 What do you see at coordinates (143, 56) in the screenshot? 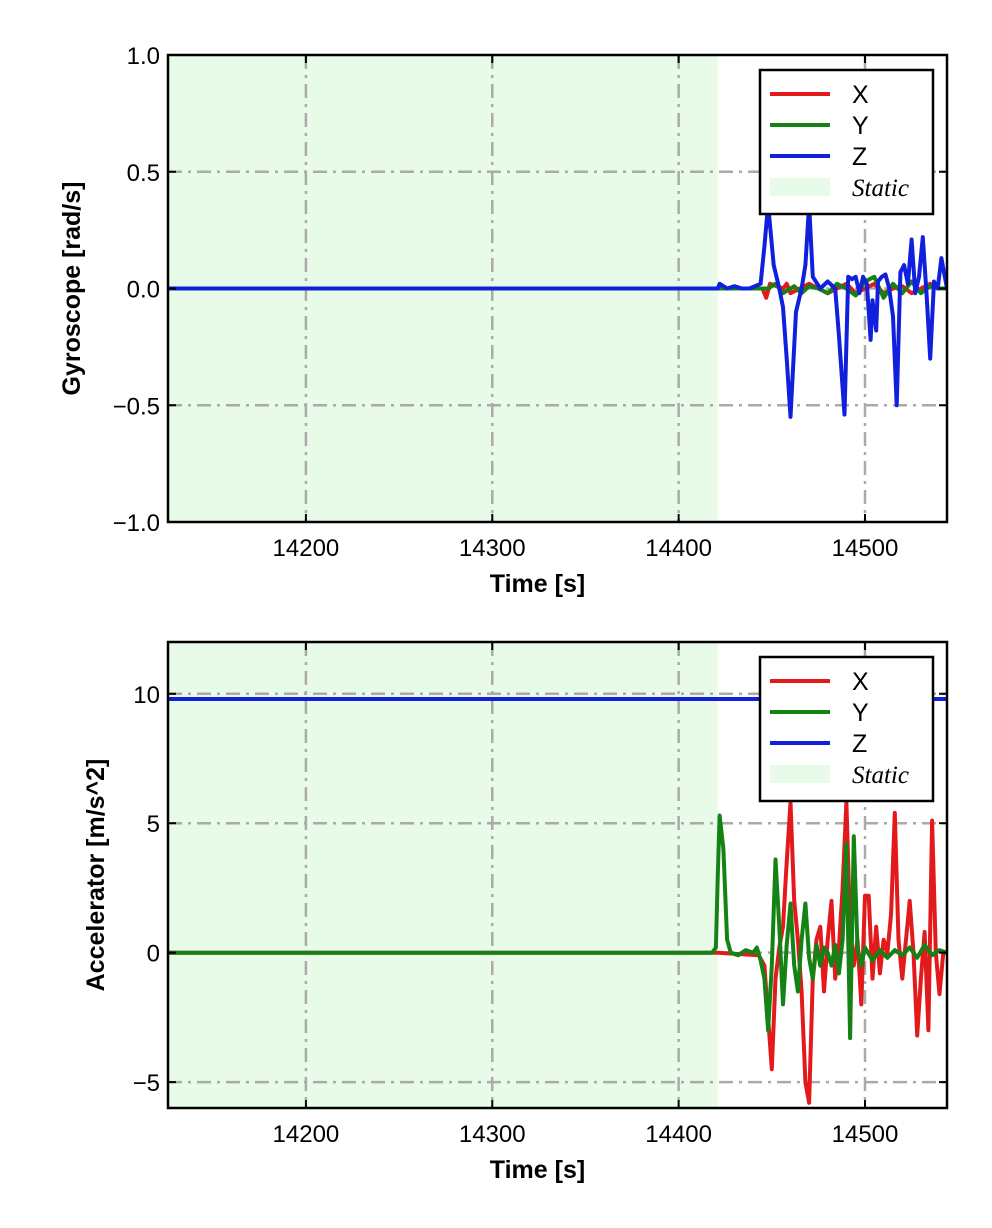
I see `y-tick-label: 1.0` at bounding box center [143, 56].